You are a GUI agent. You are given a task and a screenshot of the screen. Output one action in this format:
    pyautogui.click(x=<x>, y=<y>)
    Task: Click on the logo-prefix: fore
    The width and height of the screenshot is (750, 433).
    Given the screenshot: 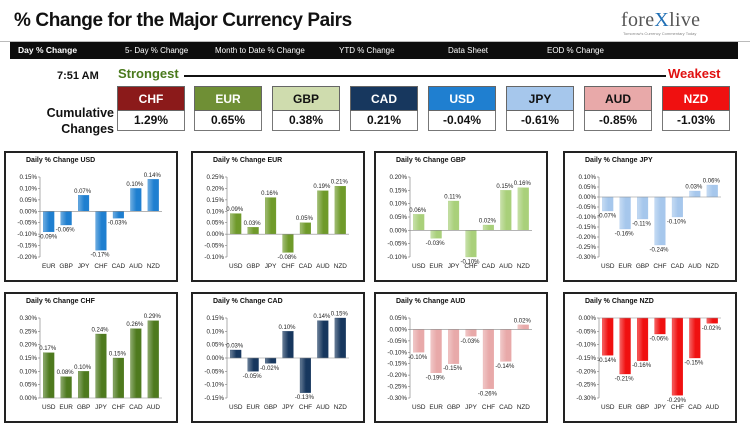 What is the action you would take?
    pyautogui.click(x=638, y=20)
    